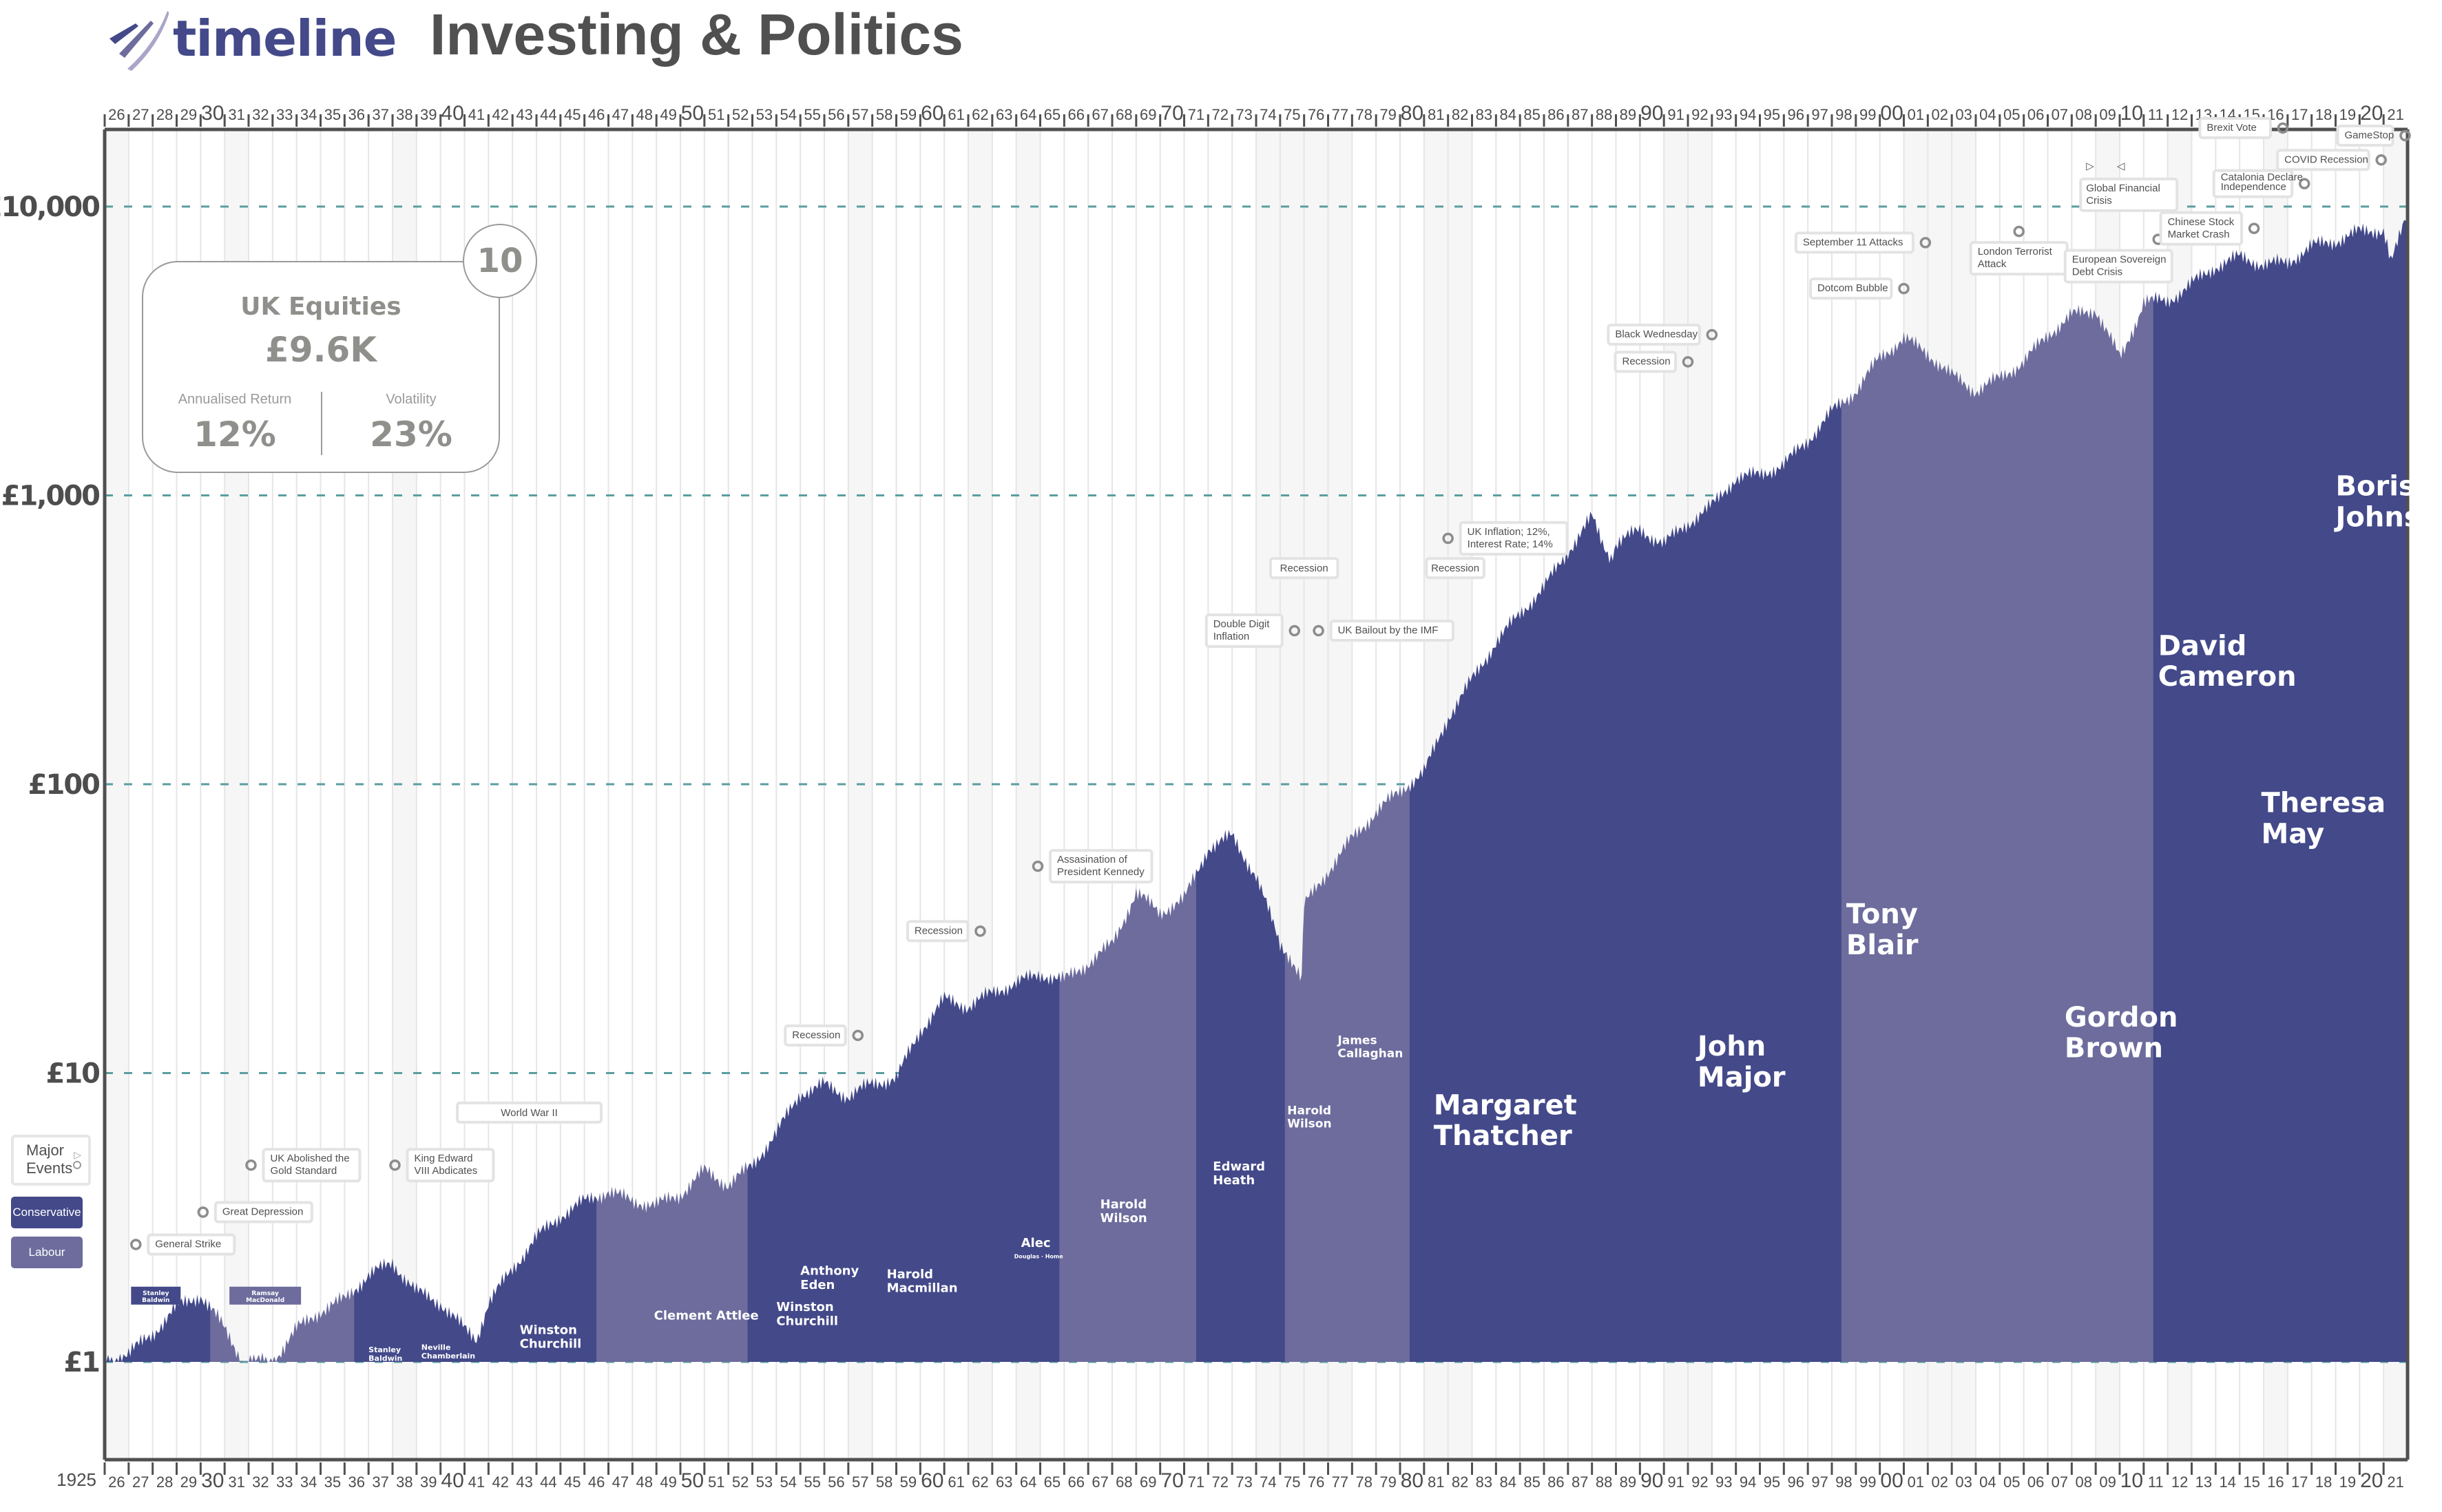 Image resolution: width=2442 pixels, height=1512 pixels. I want to click on legend-conservative: Conservative, so click(47, 1212).